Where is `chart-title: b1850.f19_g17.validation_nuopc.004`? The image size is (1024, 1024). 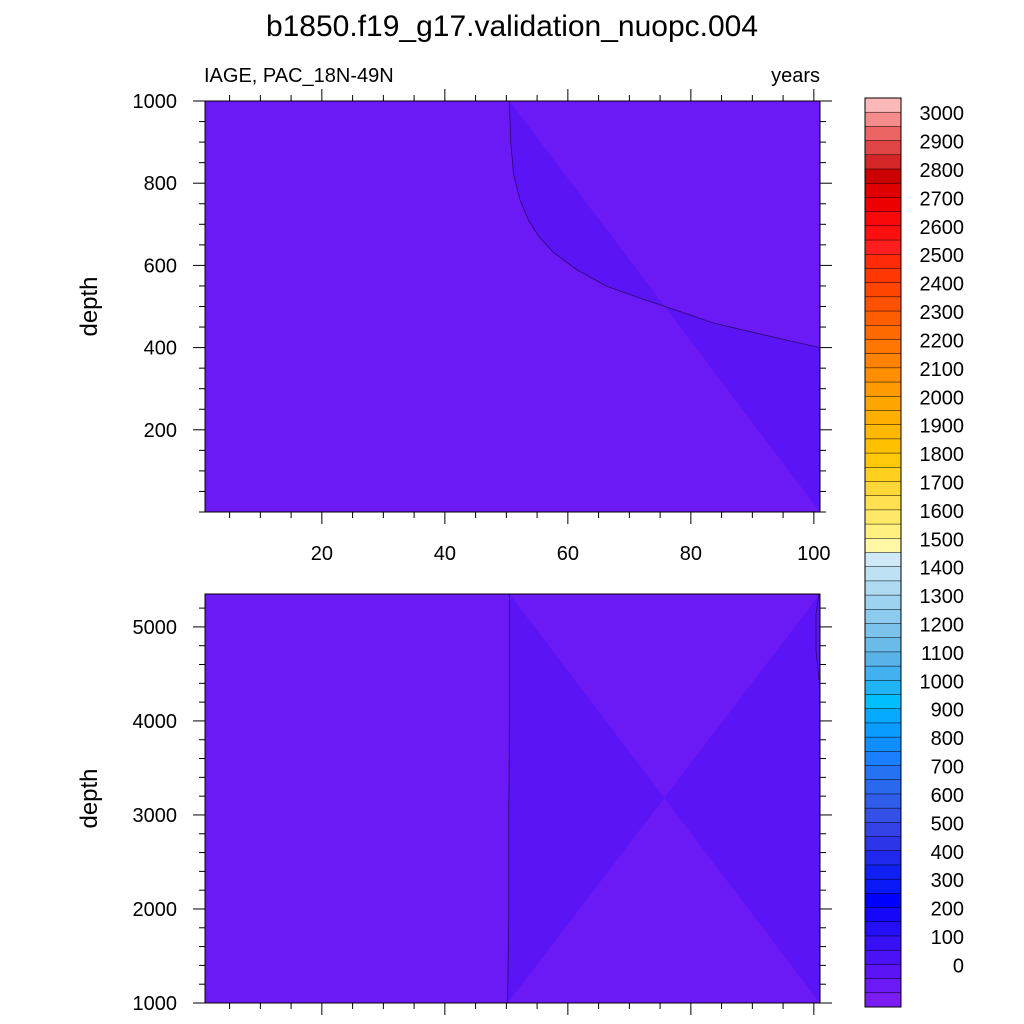 chart-title: b1850.f19_g17.validation_nuopc.004 is located at coordinates (512, 26).